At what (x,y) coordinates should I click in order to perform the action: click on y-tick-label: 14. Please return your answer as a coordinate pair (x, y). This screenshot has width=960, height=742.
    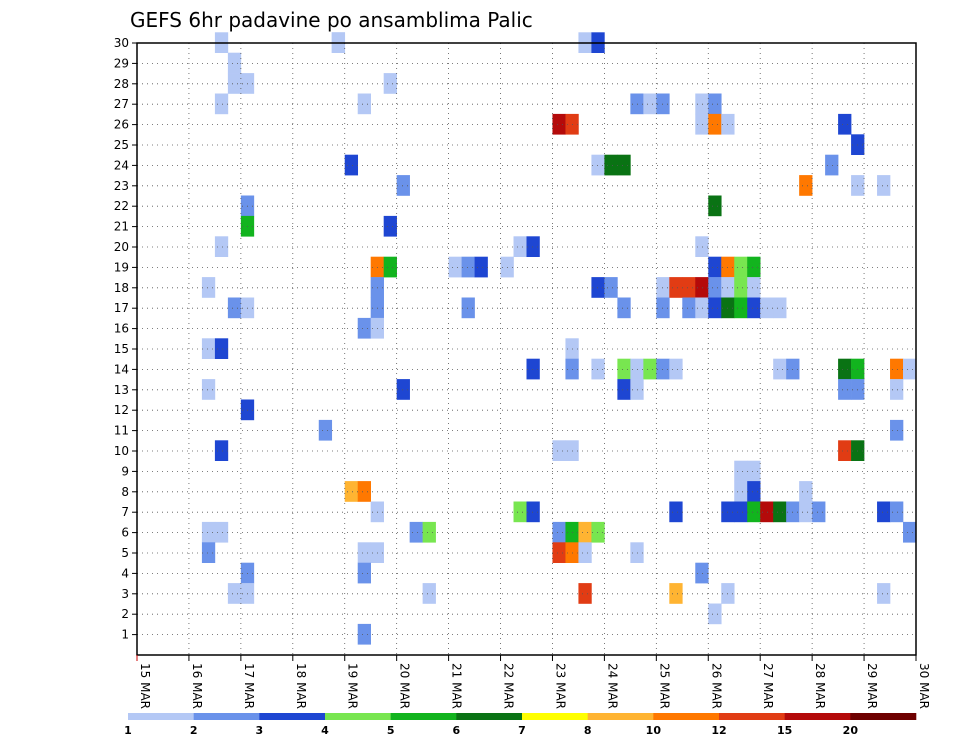
    Looking at the image, I should click on (121, 369).